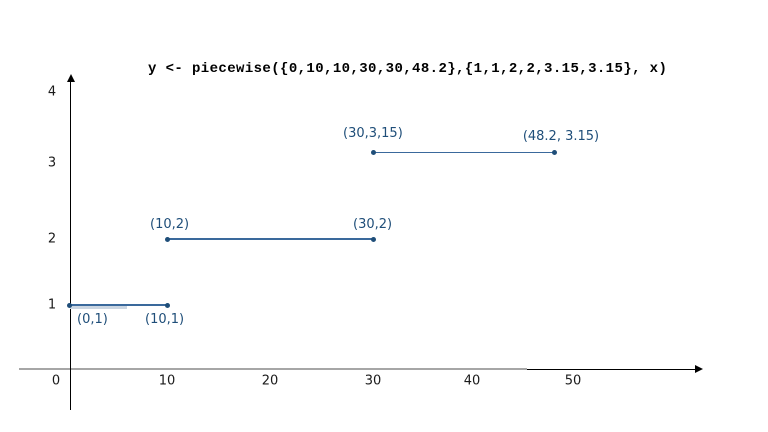 The height and width of the screenshot is (432, 768). Describe the element at coordinates (699, 369) in the screenshot. I see `x-axis-arrowhead` at that location.